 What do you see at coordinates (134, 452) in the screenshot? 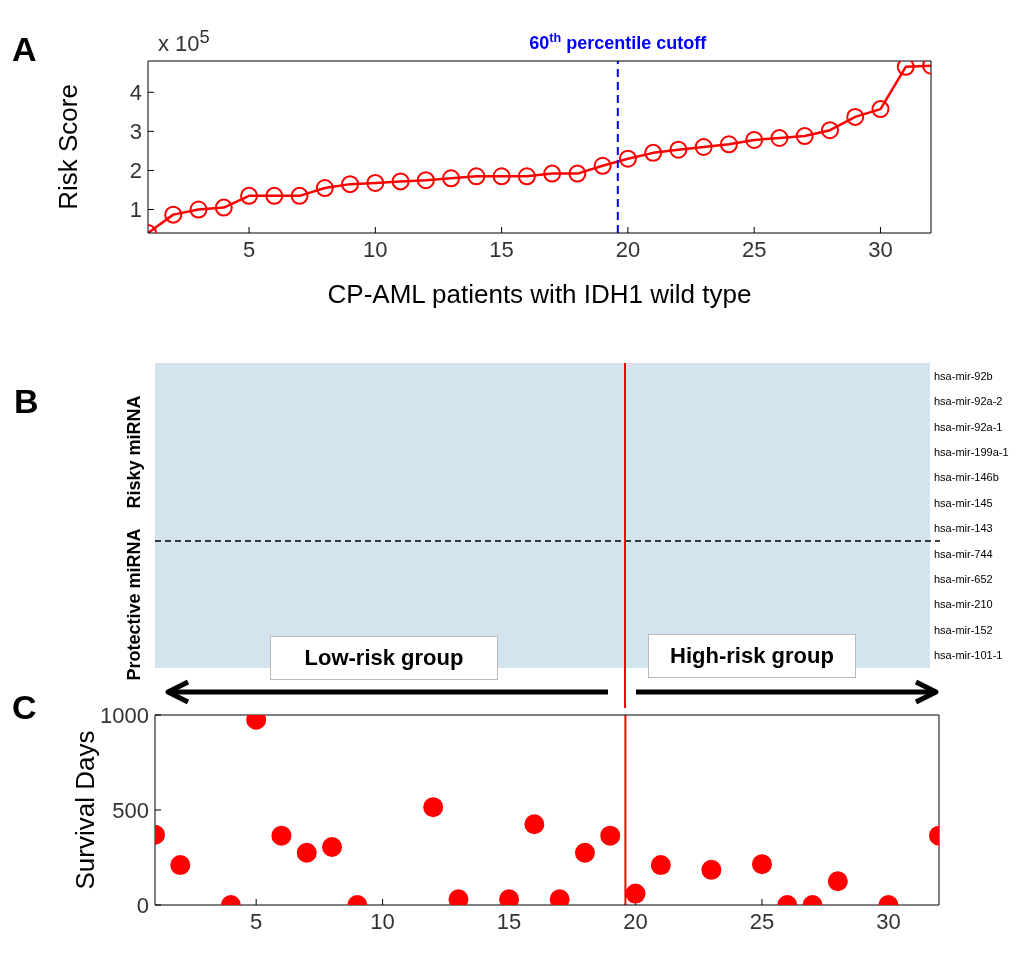
I see `text: Risky miRNA` at bounding box center [134, 452].